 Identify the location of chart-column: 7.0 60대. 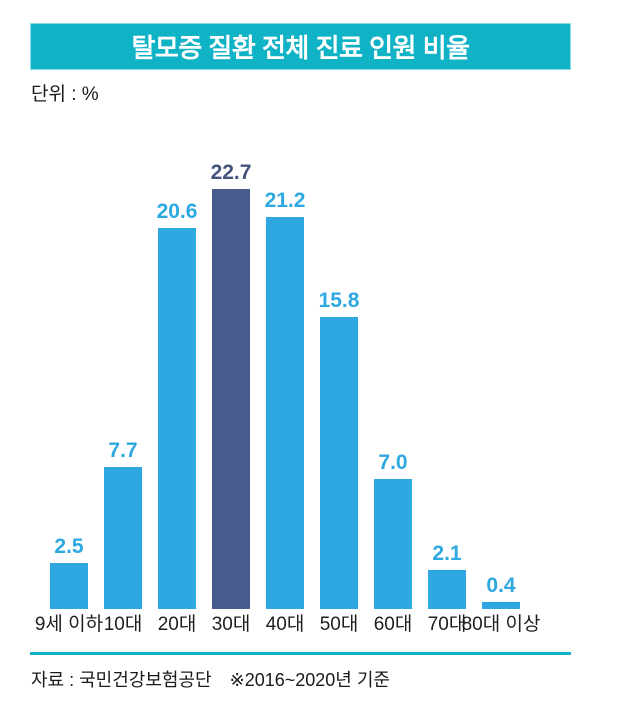
(393, 391).